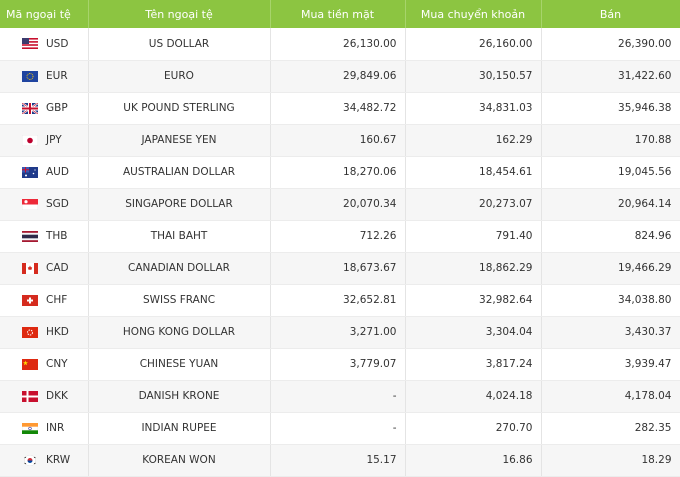 The image size is (680, 477). What do you see at coordinates (58, 460) in the screenshot?
I see `code-text: KRW` at bounding box center [58, 460].